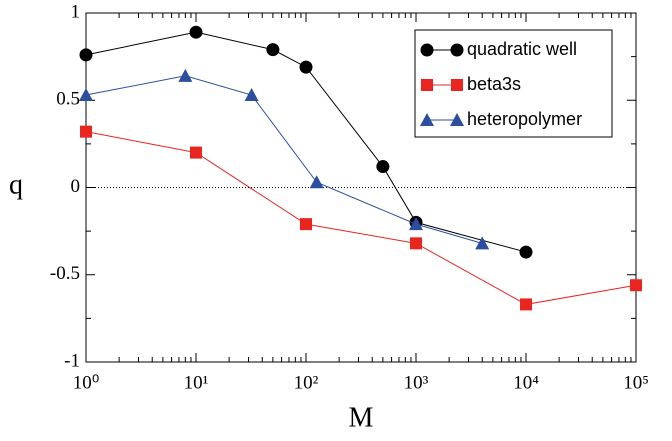 This screenshot has width=672, height=441. I want to click on x-tick-label: 10¹, so click(196, 382).